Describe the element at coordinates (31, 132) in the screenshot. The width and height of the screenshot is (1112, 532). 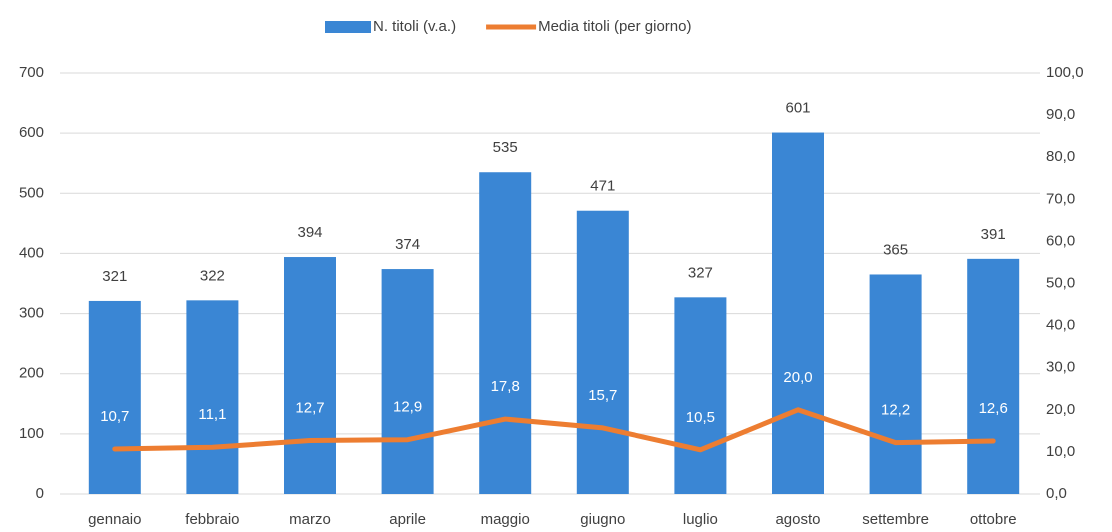
I see `y-tick-label: 600` at that location.